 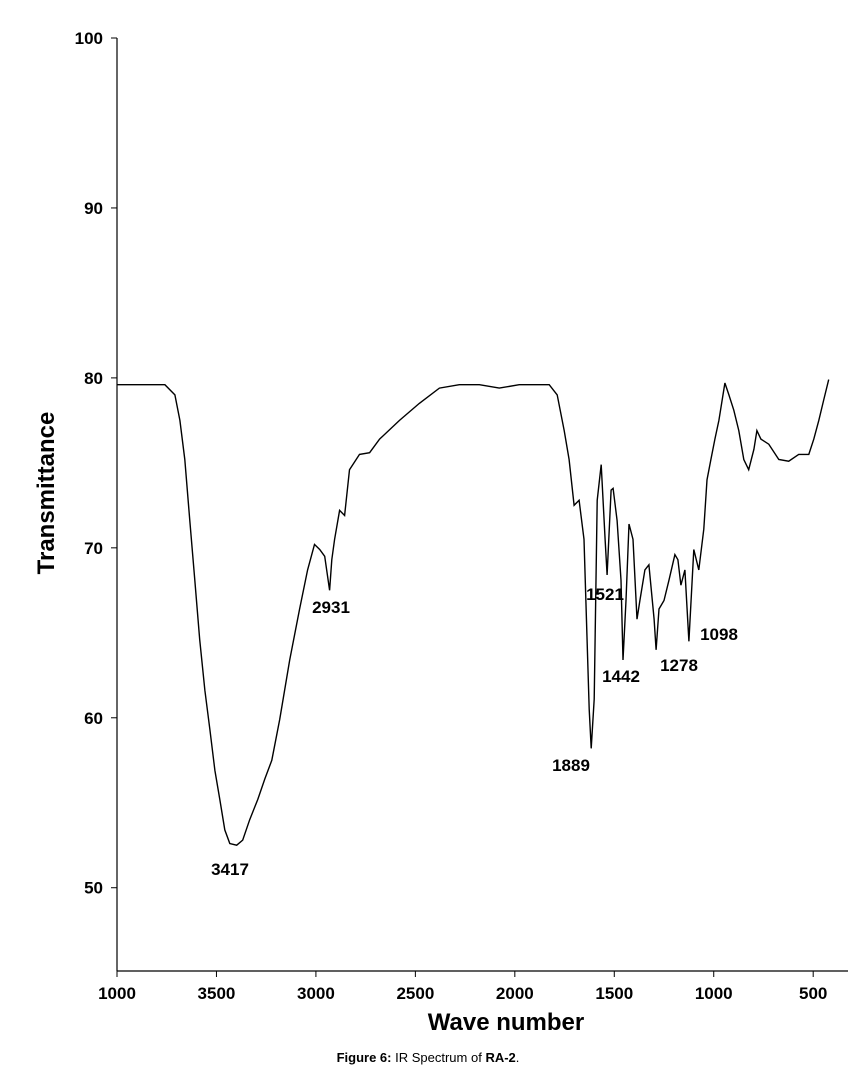 I want to click on x-tick-label: 500, so click(x=813, y=993).